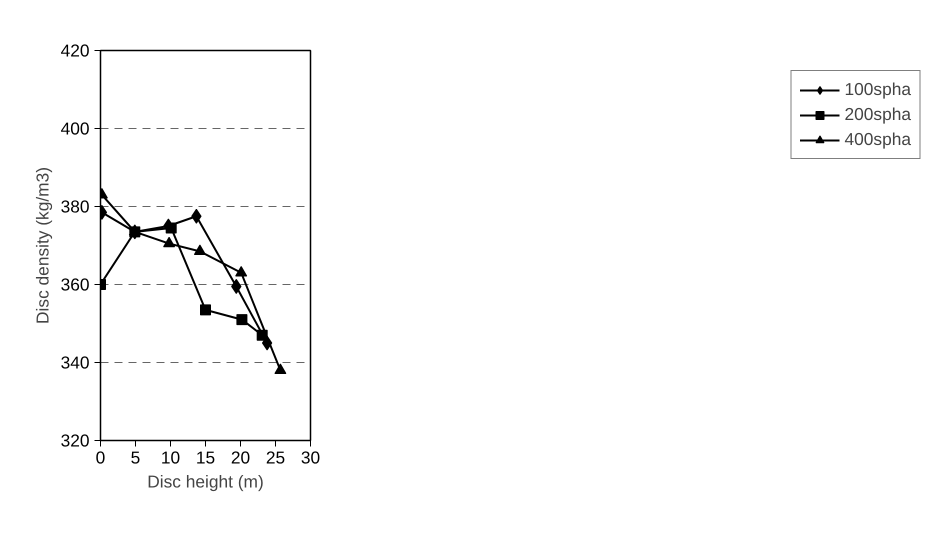 The height and width of the screenshot is (542, 950). Describe the element at coordinates (877, 114) in the screenshot. I see `legend-label: 200spha` at that location.